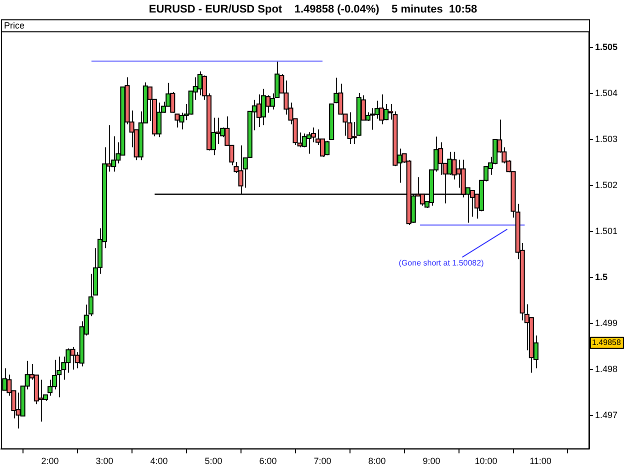 The image size is (625, 472). Describe the element at coordinates (323, 461) in the screenshot. I see `x-tick-label: 7:00` at that location.